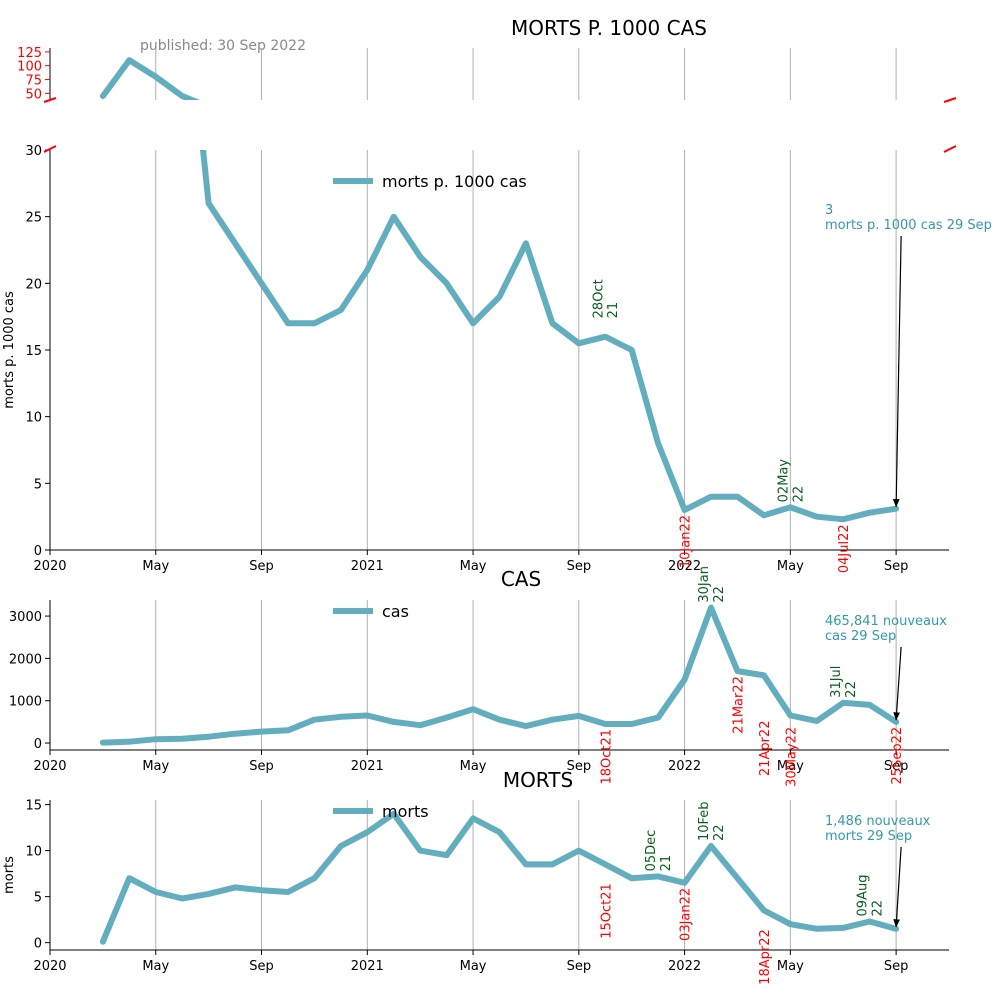 The height and width of the screenshot is (1000, 1000). Describe the element at coordinates (606, 298) in the screenshot. I see `annotation: 28Oct21` at that location.